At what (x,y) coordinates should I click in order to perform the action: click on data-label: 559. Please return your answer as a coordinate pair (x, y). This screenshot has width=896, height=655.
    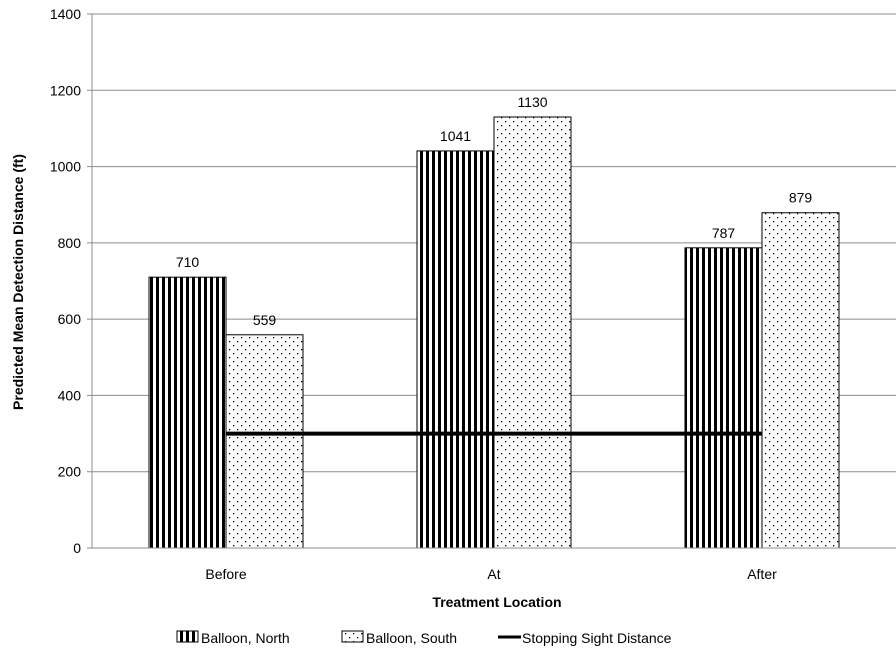
    Looking at the image, I should click on (265, 320).